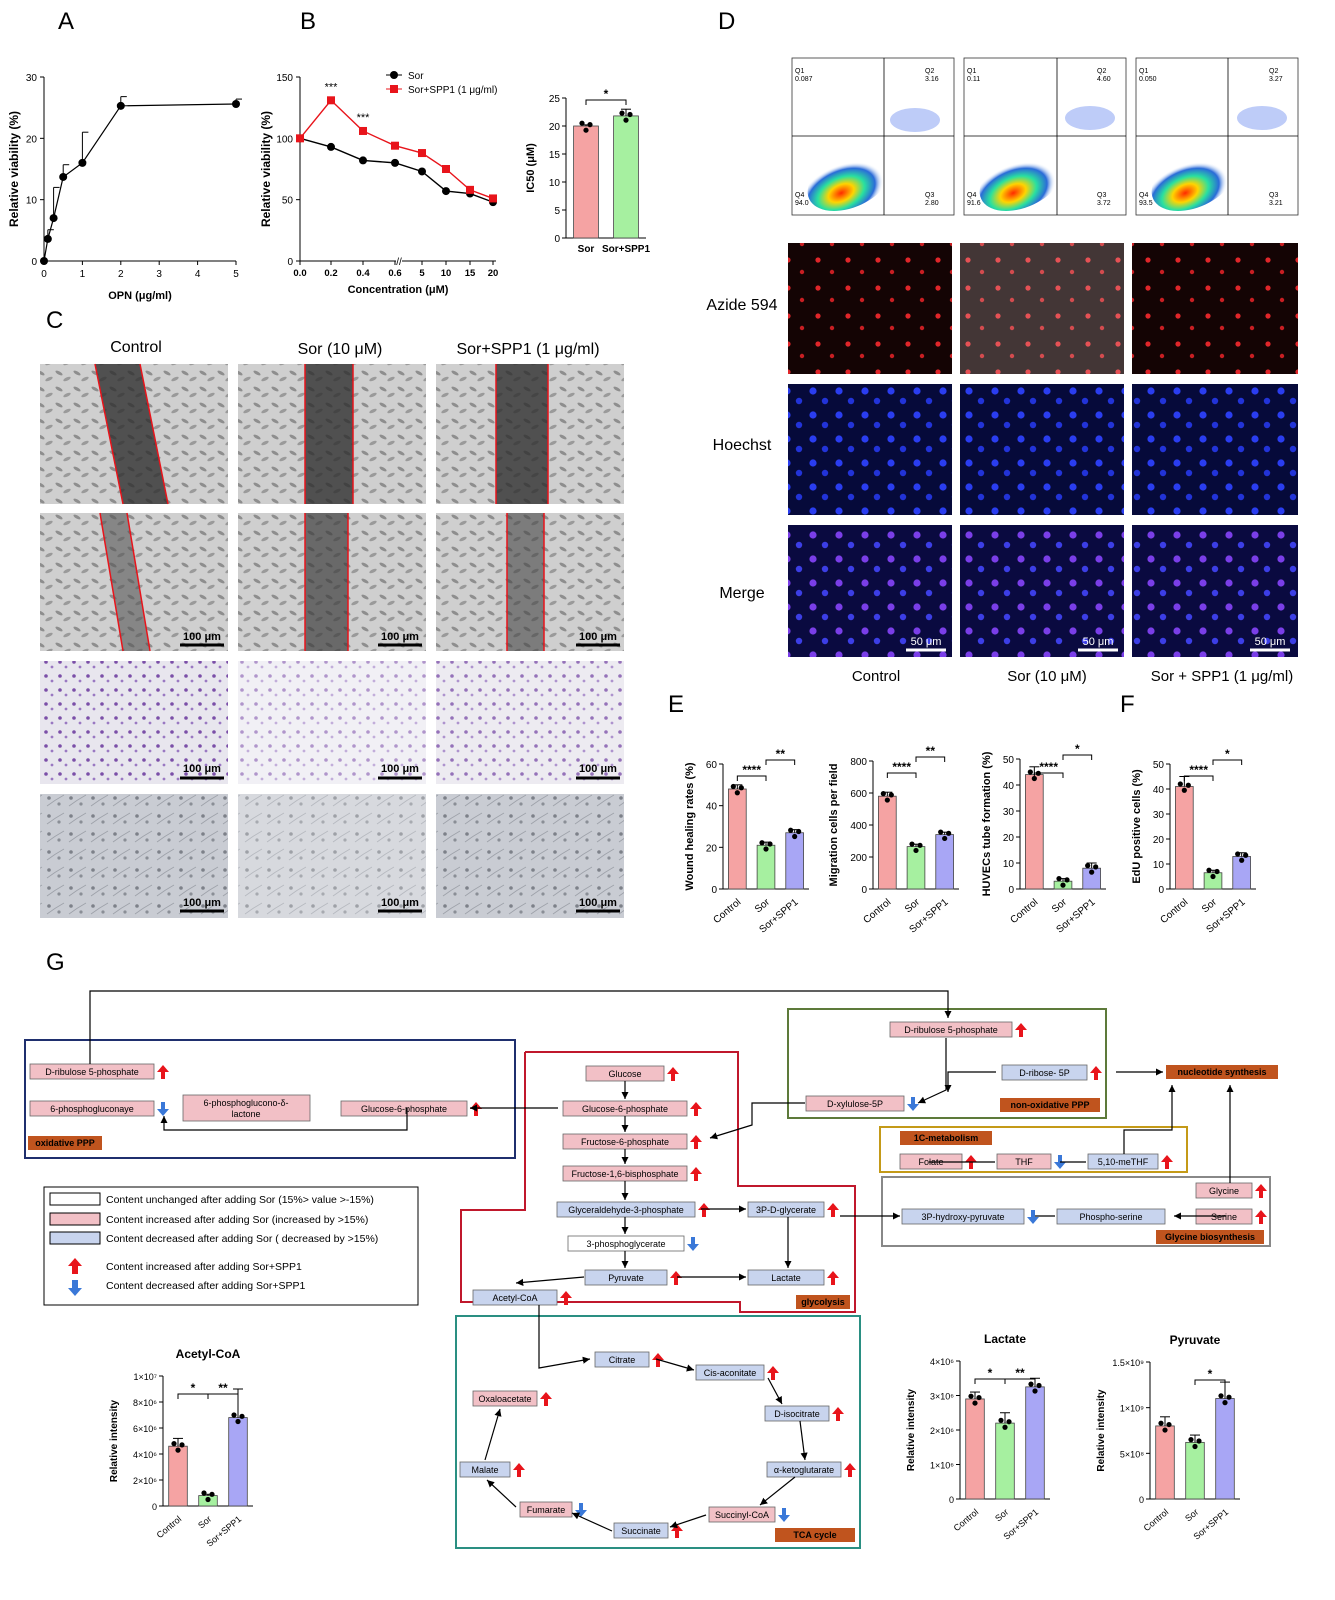 The height and width of the screenshot is (1600, 1335). I want to click on migration-image, so click(134, 722).